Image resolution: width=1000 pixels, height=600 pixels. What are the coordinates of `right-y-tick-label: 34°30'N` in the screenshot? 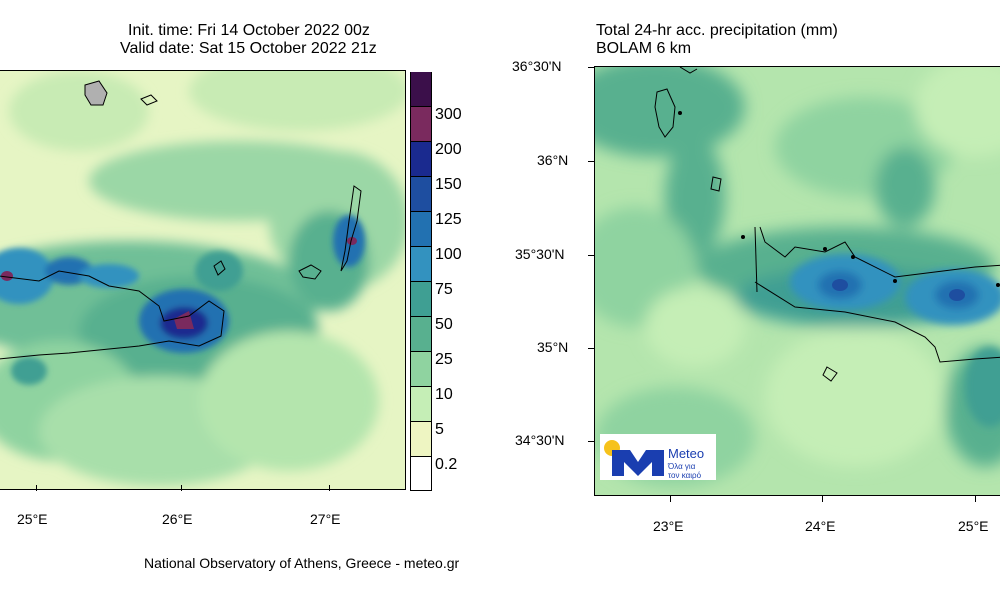 It's located at (540, 440).